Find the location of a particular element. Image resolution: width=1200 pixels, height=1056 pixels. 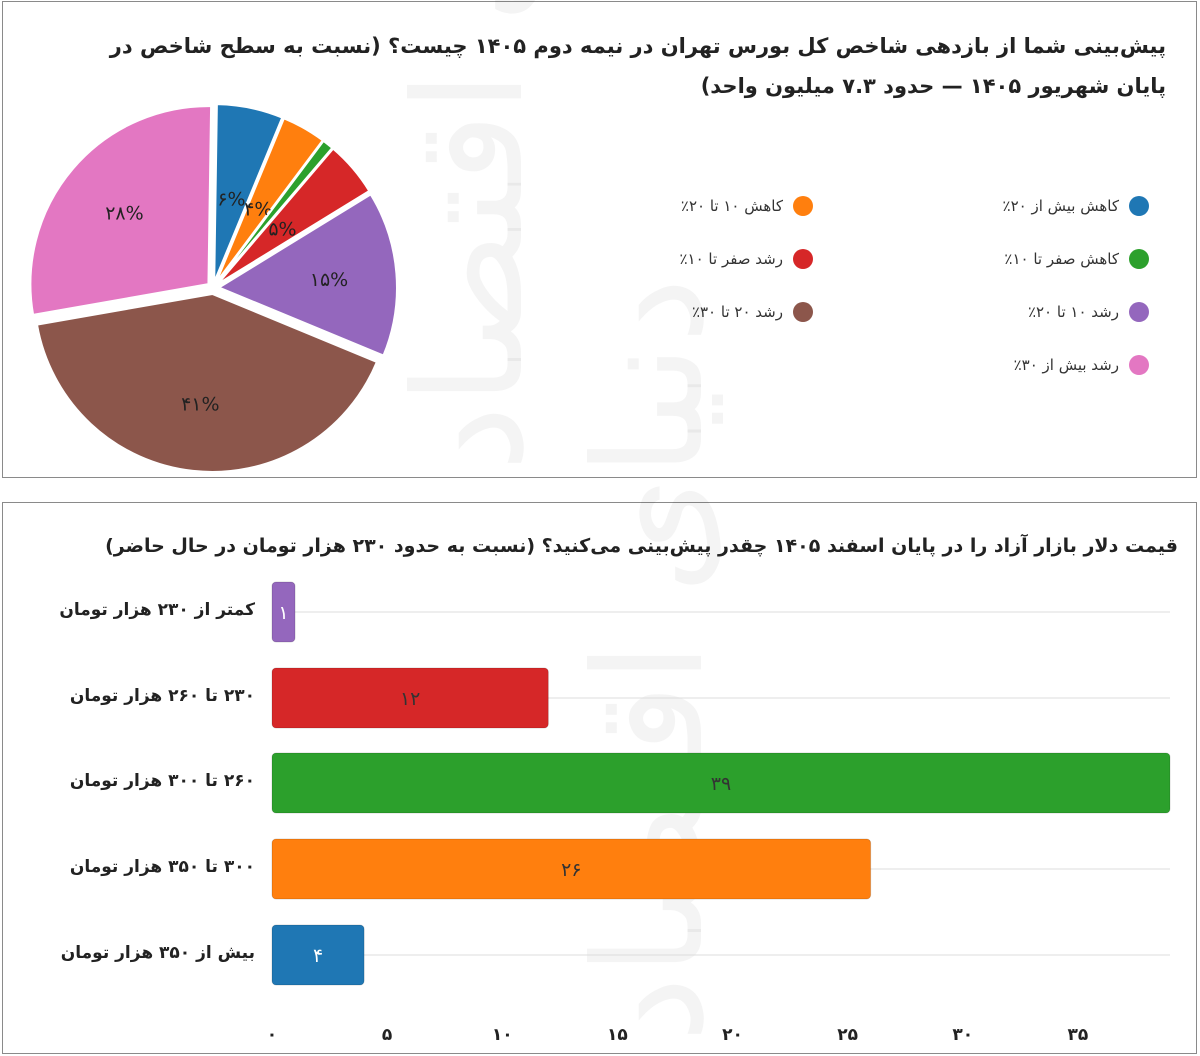

legend-label: کاهش صفر تا ۱۰٪ is located at coordinates (1061, 259).